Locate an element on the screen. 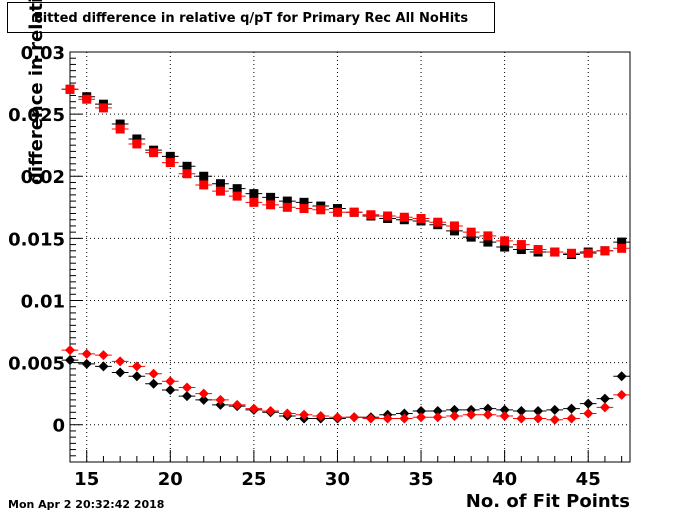  x-axis-label: No. of Fit Points is located at coordinates (547, 501).